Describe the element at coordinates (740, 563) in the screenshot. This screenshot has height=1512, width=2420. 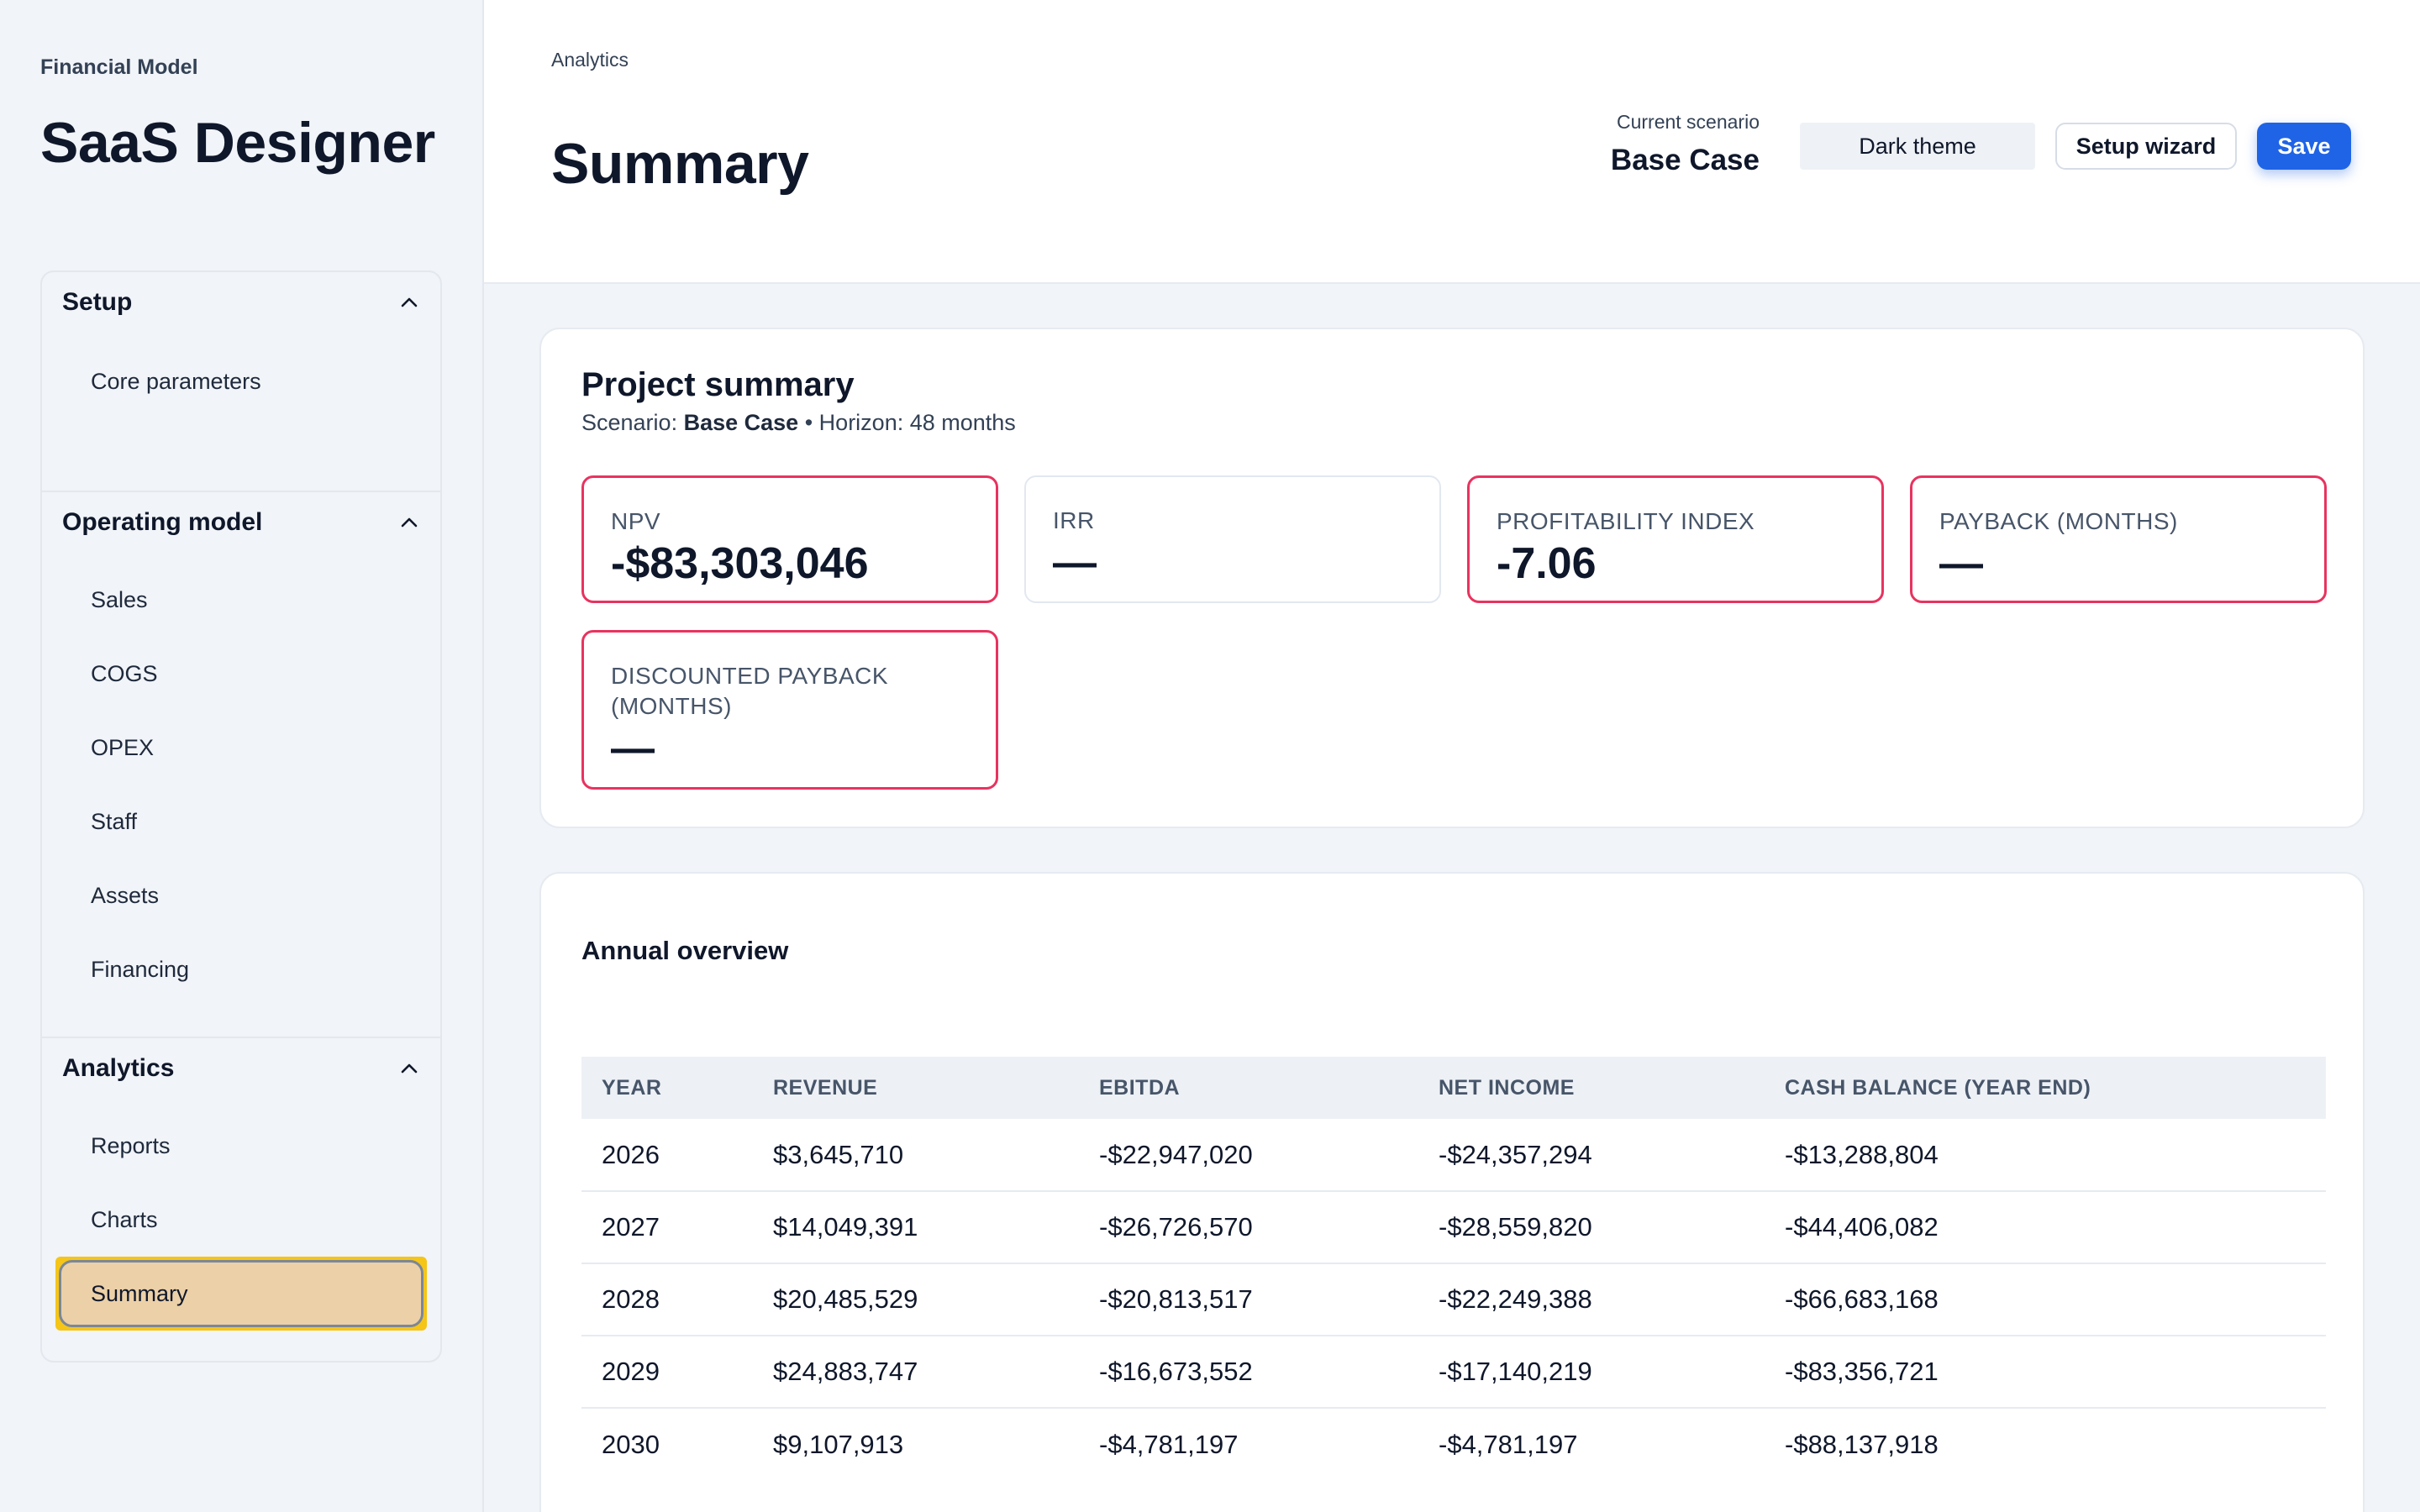
I see `kpi-value: -$83,303,046` at that location.